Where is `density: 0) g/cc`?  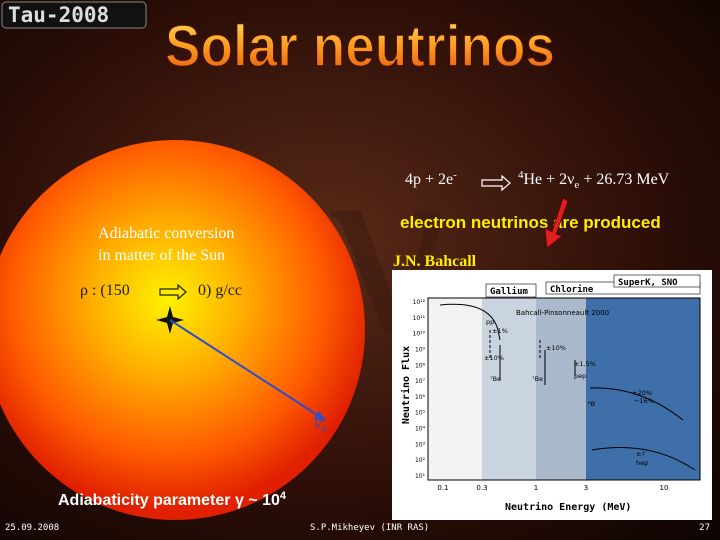 density: 0) g/cc is located at coordinates (220, 290).